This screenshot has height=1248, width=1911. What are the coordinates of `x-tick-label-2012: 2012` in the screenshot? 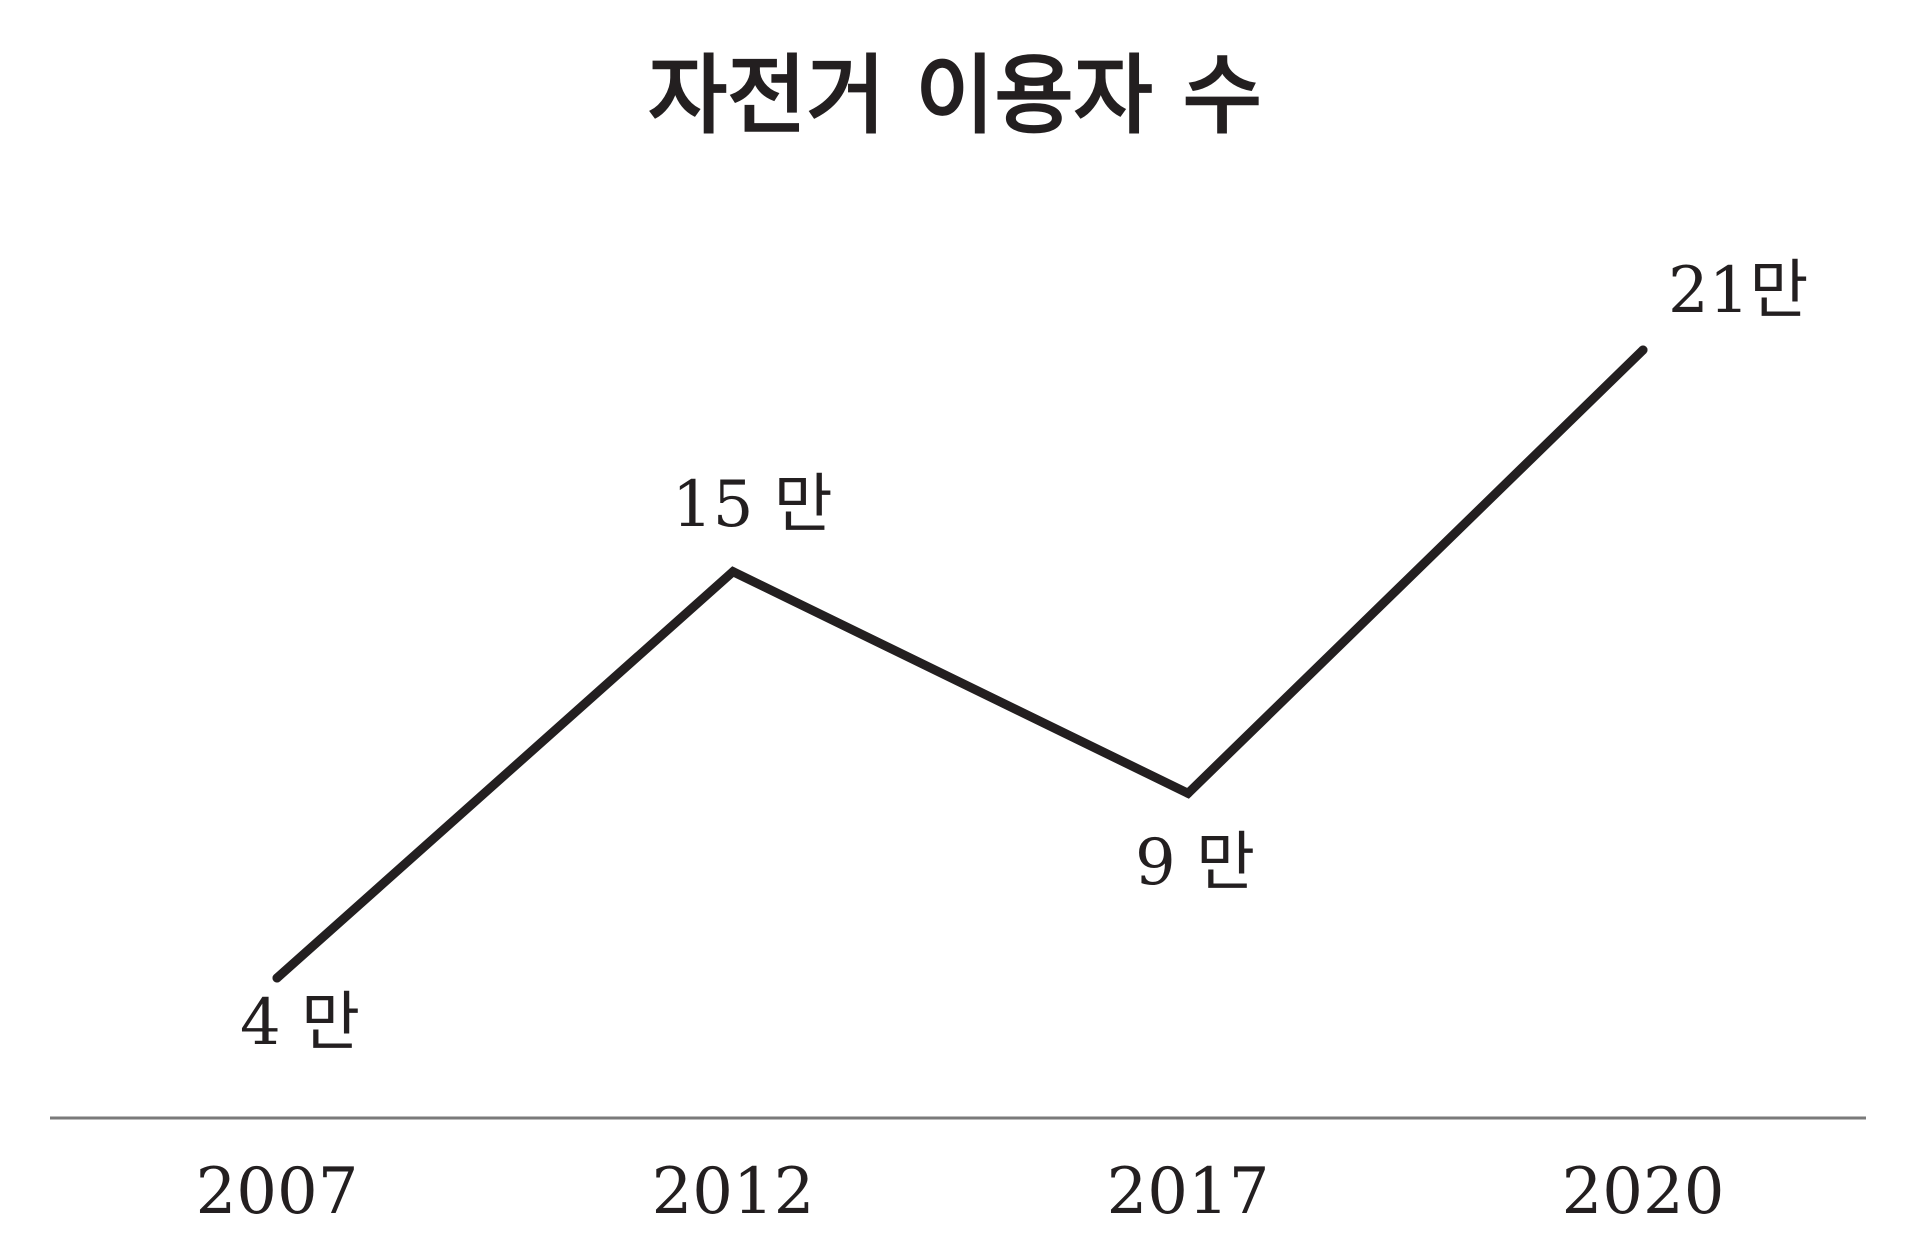 It's located at (733, 1192).